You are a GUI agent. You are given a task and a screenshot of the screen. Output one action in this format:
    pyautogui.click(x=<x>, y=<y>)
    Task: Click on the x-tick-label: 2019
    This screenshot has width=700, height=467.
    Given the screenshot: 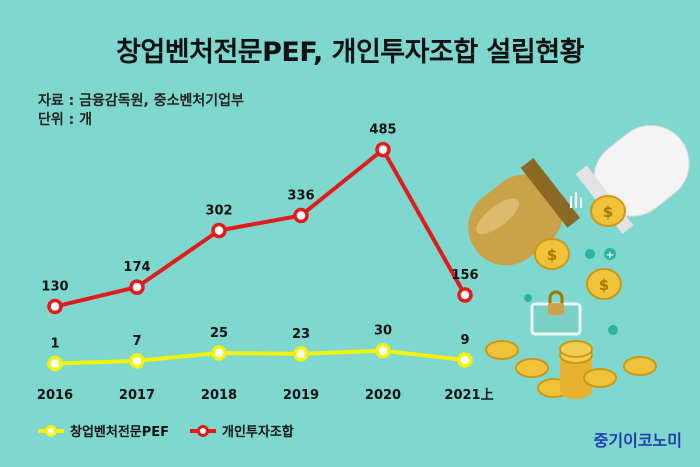 What is the action you would take?
    pyautogui.click(x=301, y=395)
    